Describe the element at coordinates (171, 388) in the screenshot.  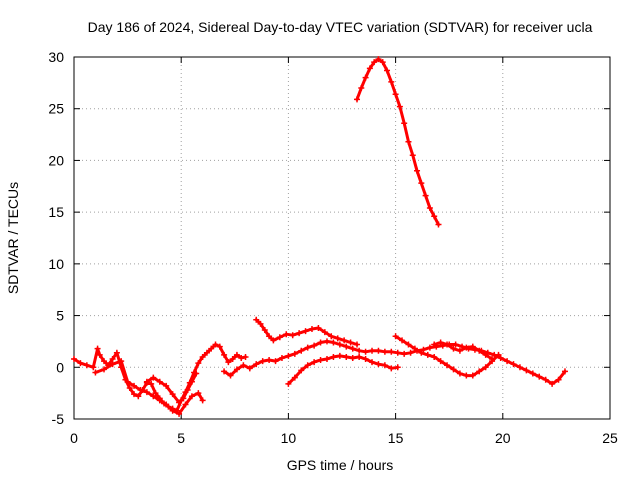
I see `series-line` at that location.